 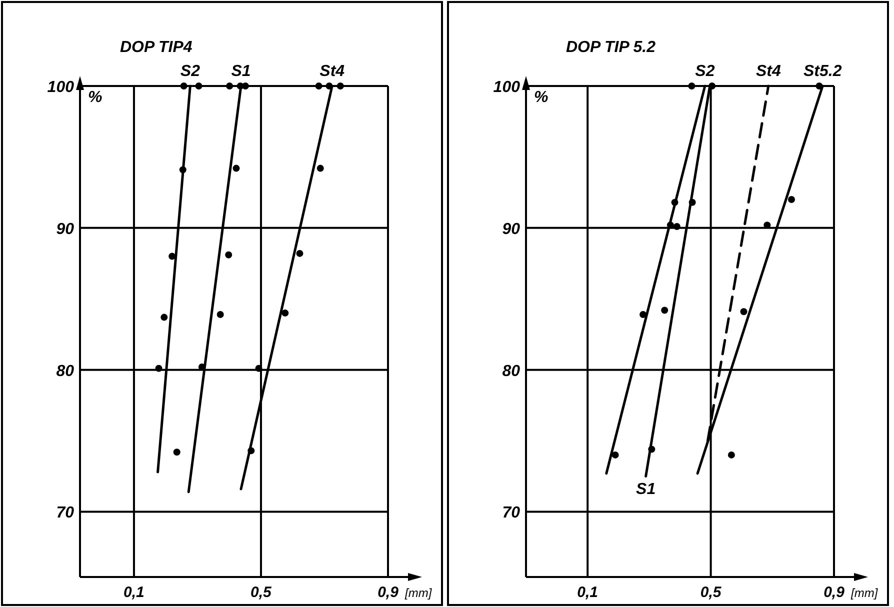 I want to click on chart-title: DOP TIP4, so click(x=156, y=47).